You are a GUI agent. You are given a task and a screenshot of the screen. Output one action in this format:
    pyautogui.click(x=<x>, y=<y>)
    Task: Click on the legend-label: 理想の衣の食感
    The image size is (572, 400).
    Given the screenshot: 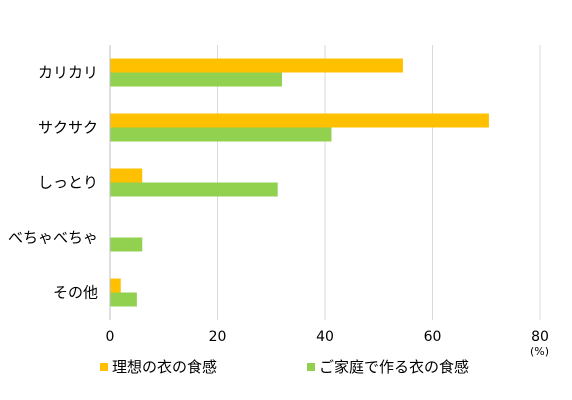 What is the action you would take?
    pyautogui.click(x=164, y=367)
    